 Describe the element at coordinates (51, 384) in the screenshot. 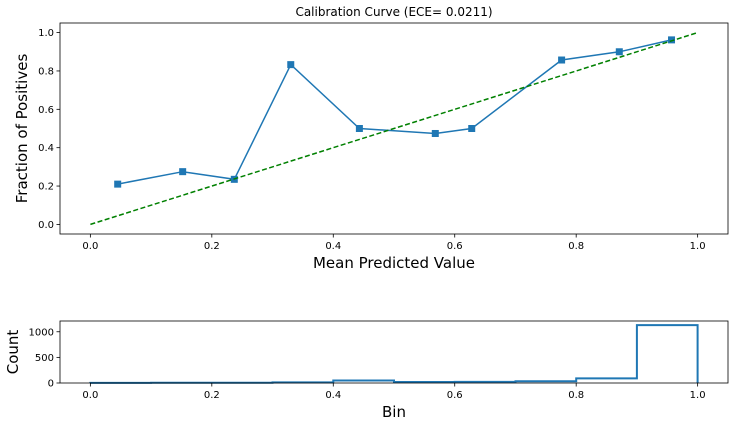

I see `histogram-y-tick-label: 0` at that location.